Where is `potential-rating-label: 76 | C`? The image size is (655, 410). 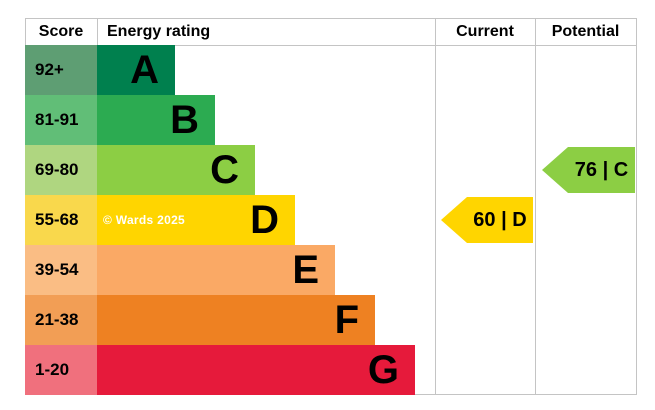 potential-rating-label: 76 | C is located at coordinates (601, 169).